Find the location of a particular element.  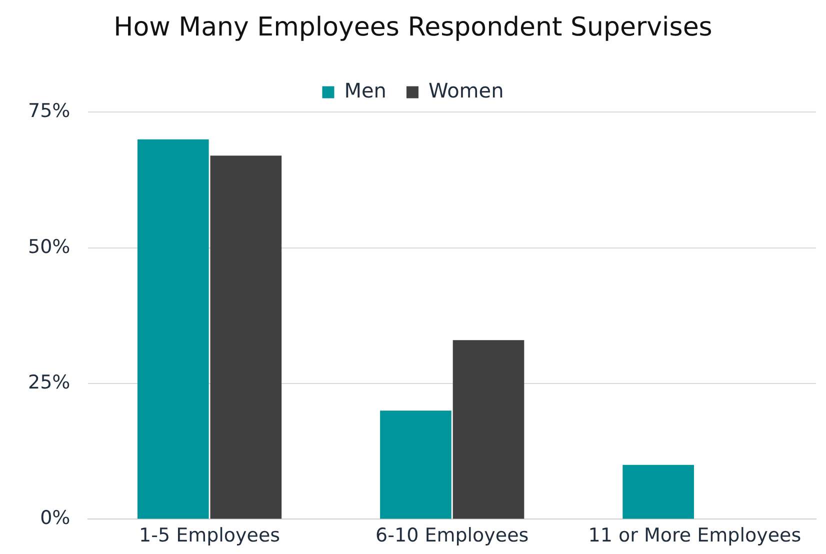

x-tick-label: 6-10 Employees is located at coordinates (452, 535).